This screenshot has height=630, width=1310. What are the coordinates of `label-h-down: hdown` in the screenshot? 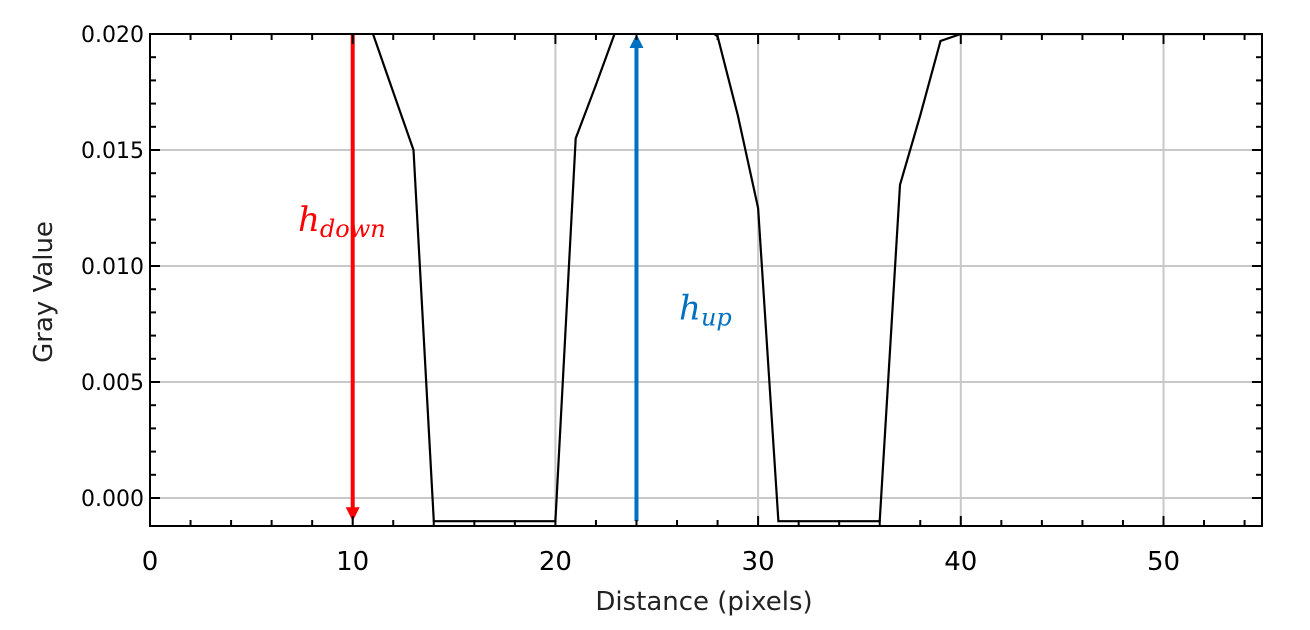 It's located at (342, 221).